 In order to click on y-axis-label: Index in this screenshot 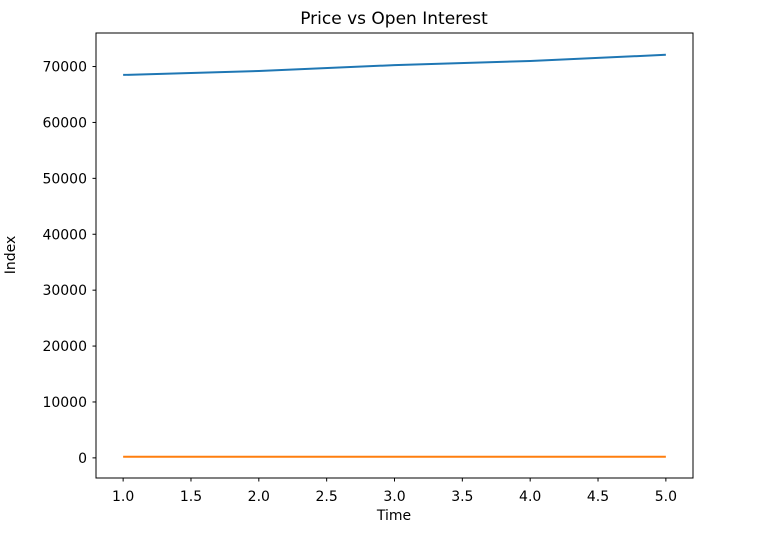, I will do `click(11, 255)`.